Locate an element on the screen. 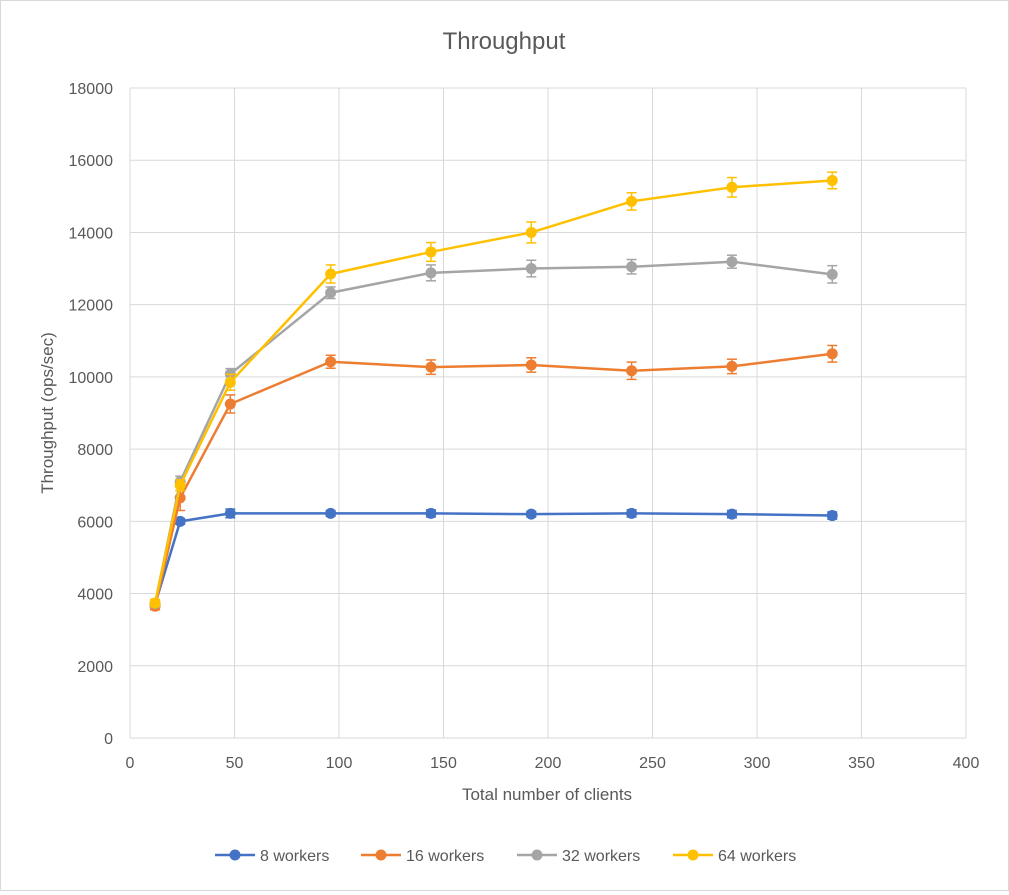  x-tick-label: 250 is located at coordinates (652, 763).